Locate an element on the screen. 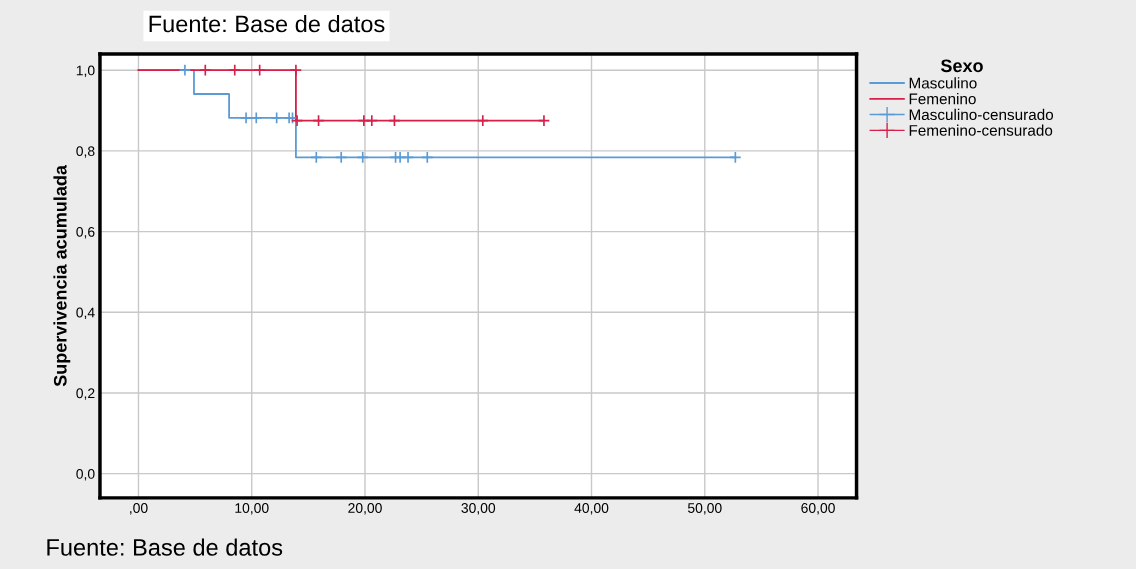 This screenshot has width=1136, height=569. y-tick-label: 0,8 is located at coordinates (85, 152).